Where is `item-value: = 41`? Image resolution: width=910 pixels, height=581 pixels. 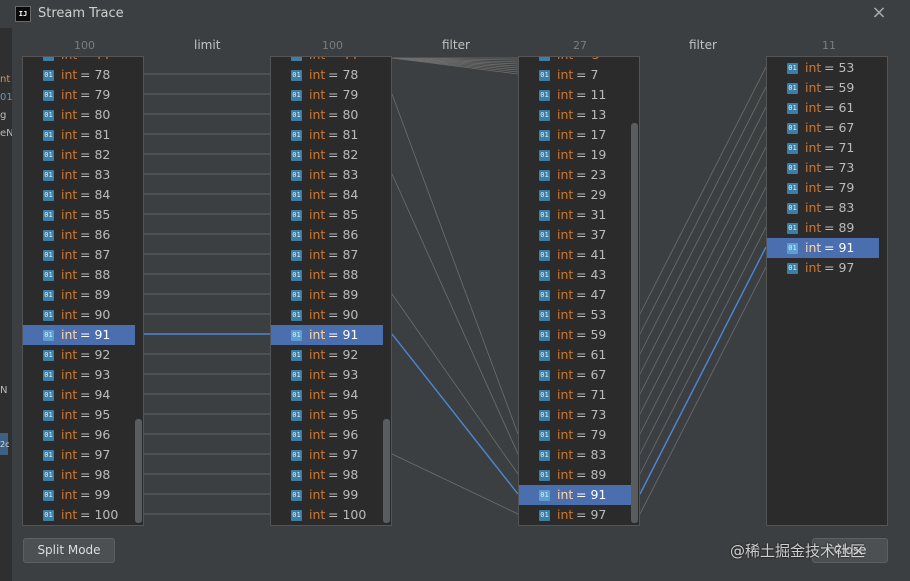 item-value: = 41 is located at coordinates (591, 254).